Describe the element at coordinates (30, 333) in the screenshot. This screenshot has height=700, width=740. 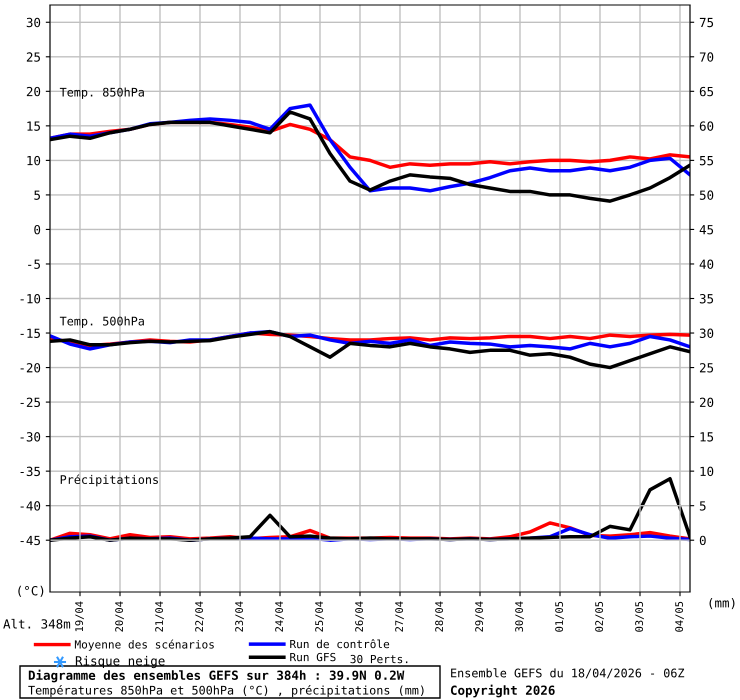
I see `y-tick-label: -15` at that location.